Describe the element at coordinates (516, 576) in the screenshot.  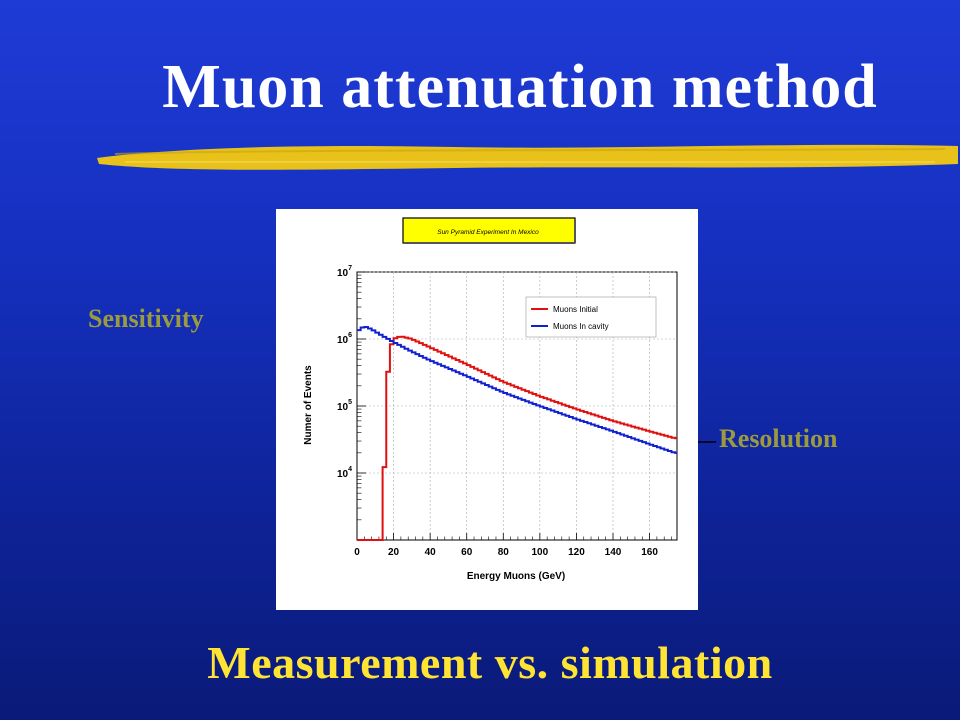
I see `x-axis-label: Energy Muons (GeV)` at that location.